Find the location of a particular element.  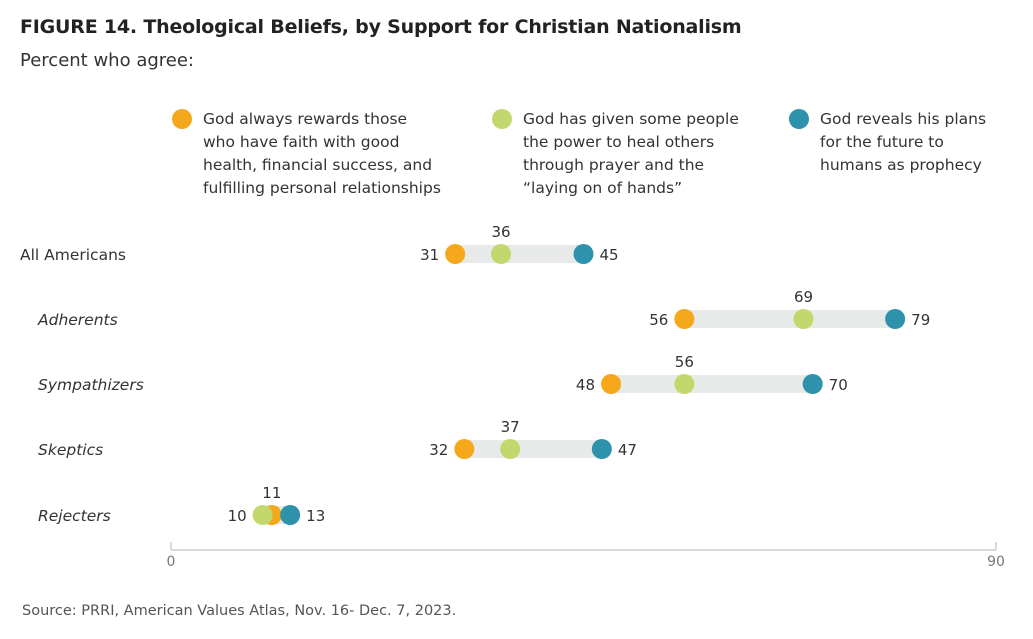

category-label: Adherents is located at coordinates (77, 320).